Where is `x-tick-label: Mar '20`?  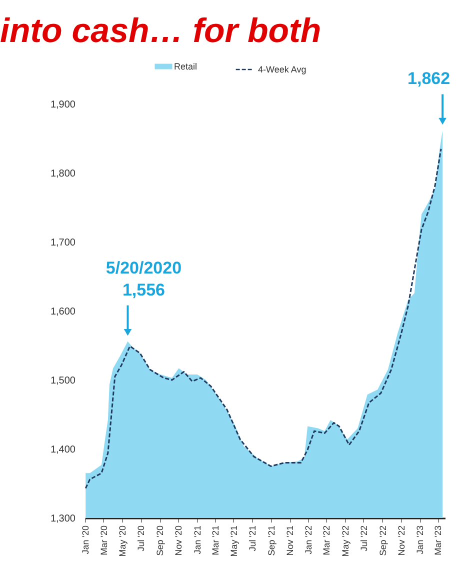
x-tick-label: Mar '20 is located at coordinates (103, 541).